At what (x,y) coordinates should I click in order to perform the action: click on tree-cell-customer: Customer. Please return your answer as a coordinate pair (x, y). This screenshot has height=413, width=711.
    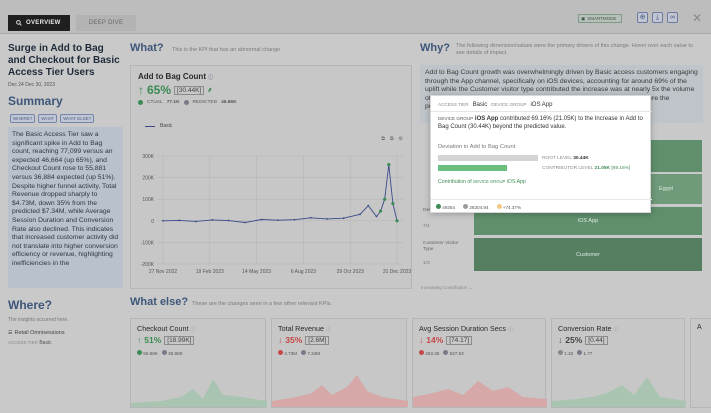
    Looking at the image, I should click on (588, 254).